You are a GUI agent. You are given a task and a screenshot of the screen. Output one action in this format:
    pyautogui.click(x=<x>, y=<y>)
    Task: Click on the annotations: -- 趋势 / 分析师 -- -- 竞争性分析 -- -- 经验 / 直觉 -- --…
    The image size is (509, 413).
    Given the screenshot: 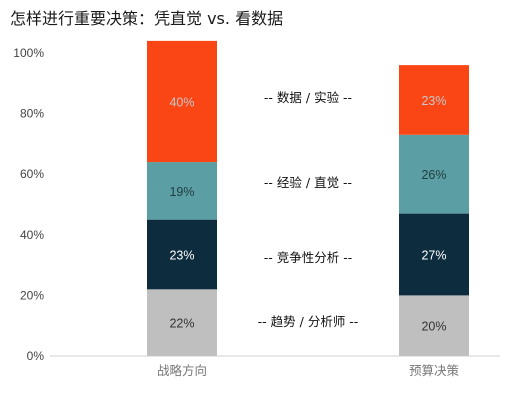 What is the action you would take?
    pyautogui.click(x=308, y=209)
    